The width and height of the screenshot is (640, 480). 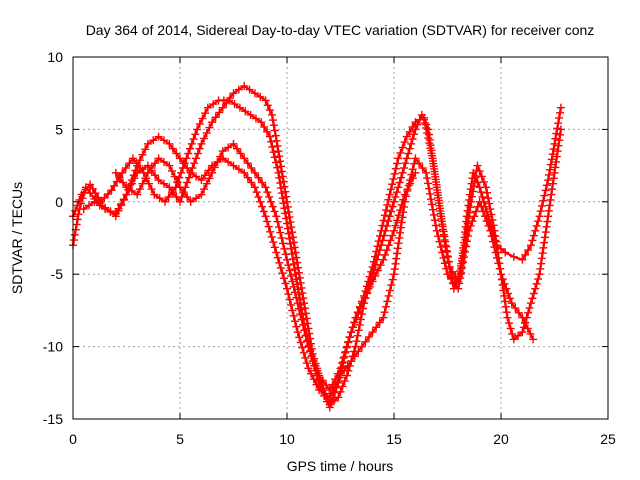 What do you see at coordinates (340, 466) in the screenshot?
I see `x-axis-title: GPS time / hours` at bounding box center [340, 466].